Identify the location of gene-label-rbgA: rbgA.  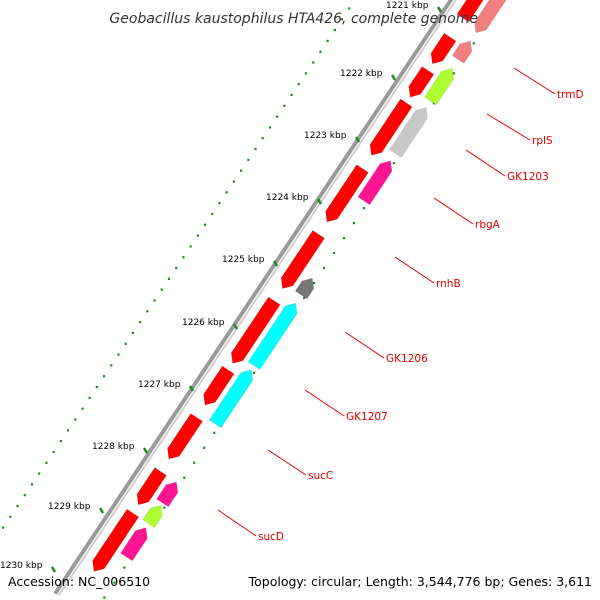
(488, 225).